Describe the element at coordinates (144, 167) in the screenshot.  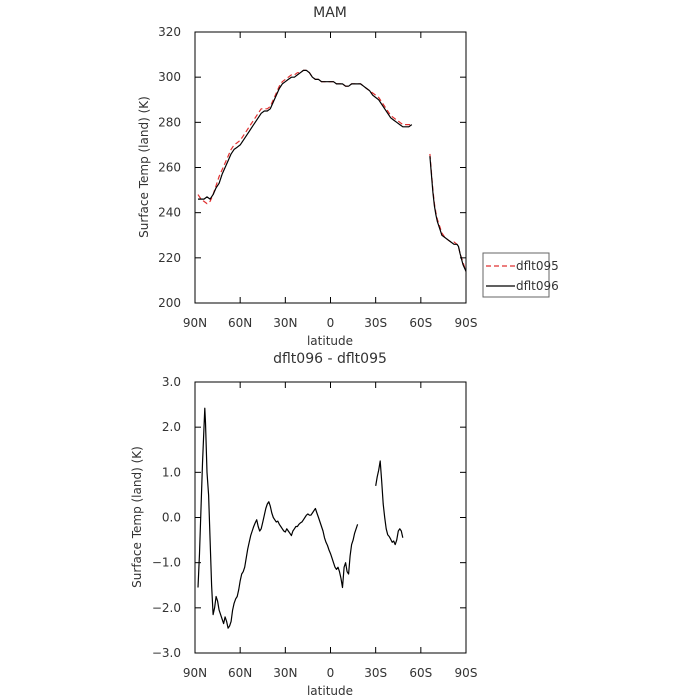
I see `top-chart-y-axis-title: Surface Temp (land) (K)` at that location.